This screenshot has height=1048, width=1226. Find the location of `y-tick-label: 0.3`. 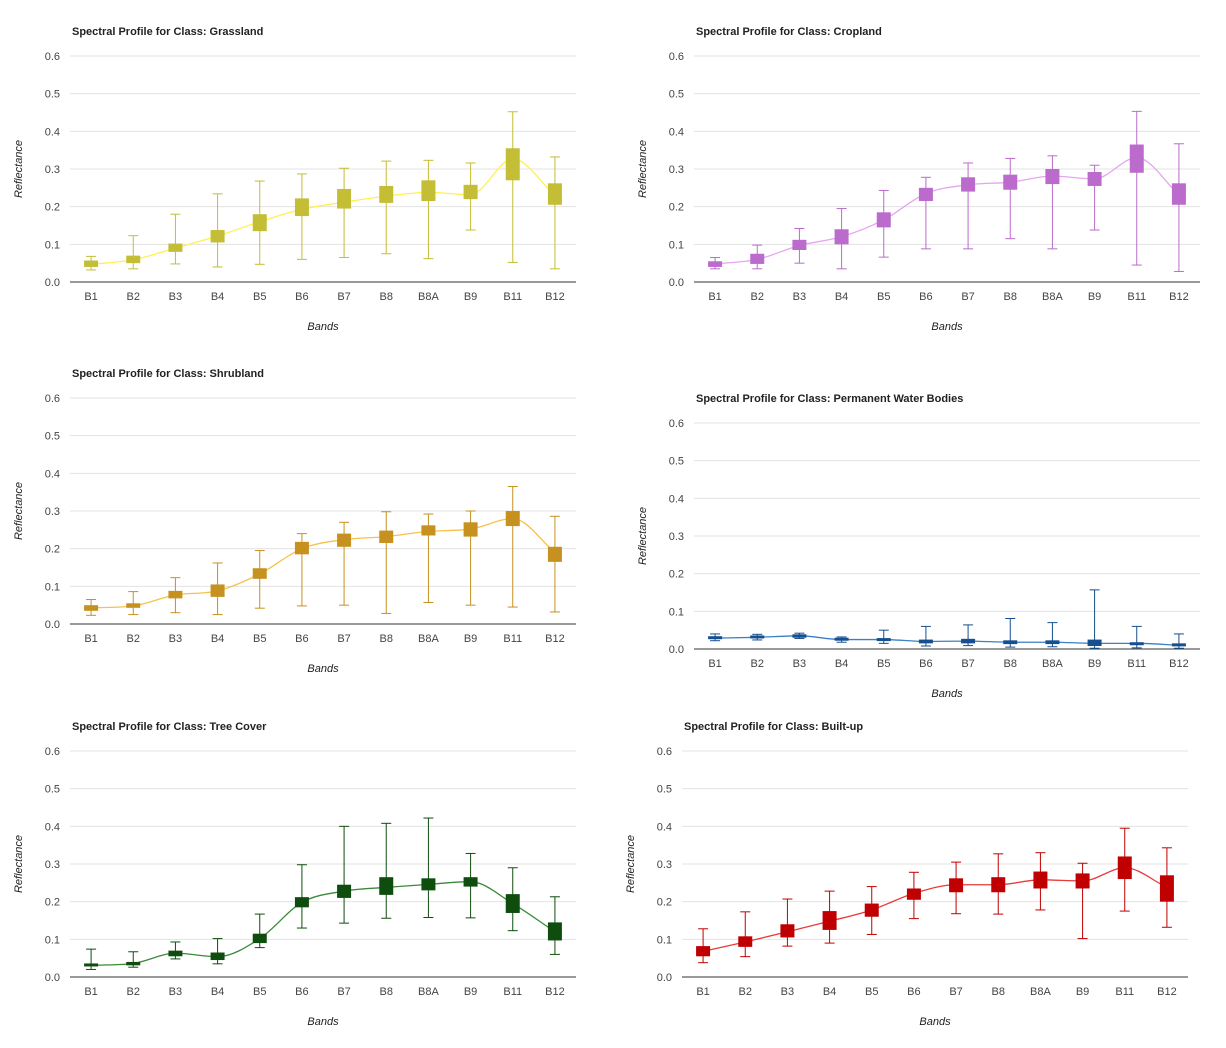

y-tick-label: 0.3 is located at coordinates (52, 512).